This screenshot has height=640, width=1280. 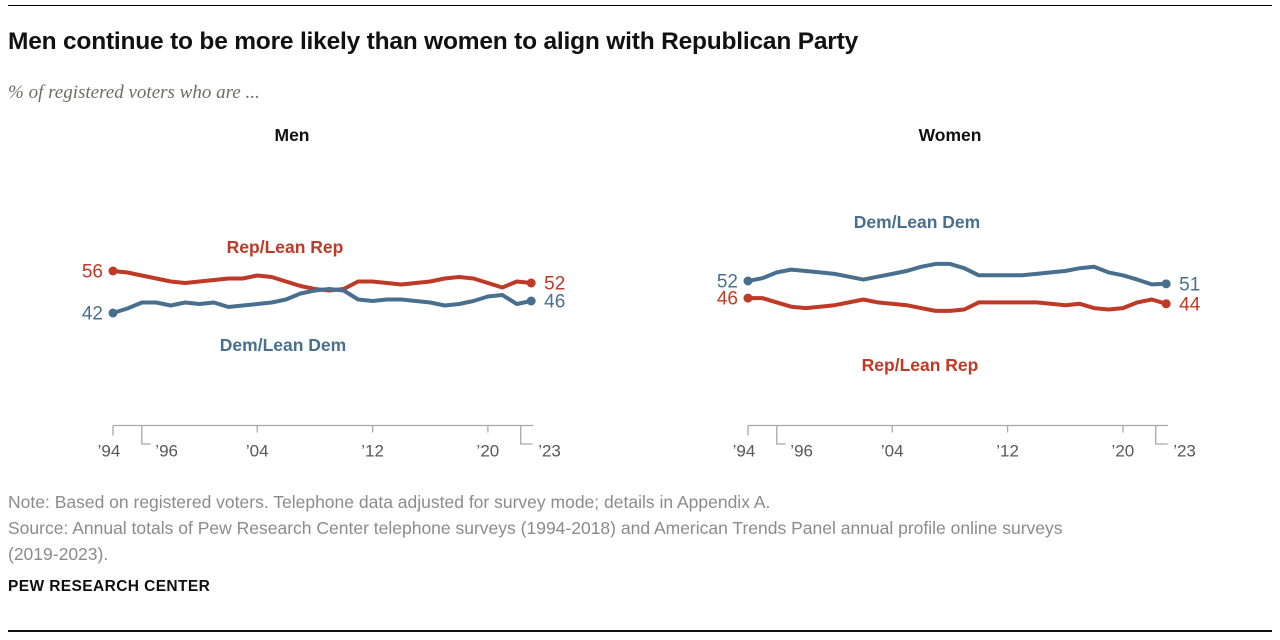 I want to click on bottom-rule, so click(x=640, y=631).